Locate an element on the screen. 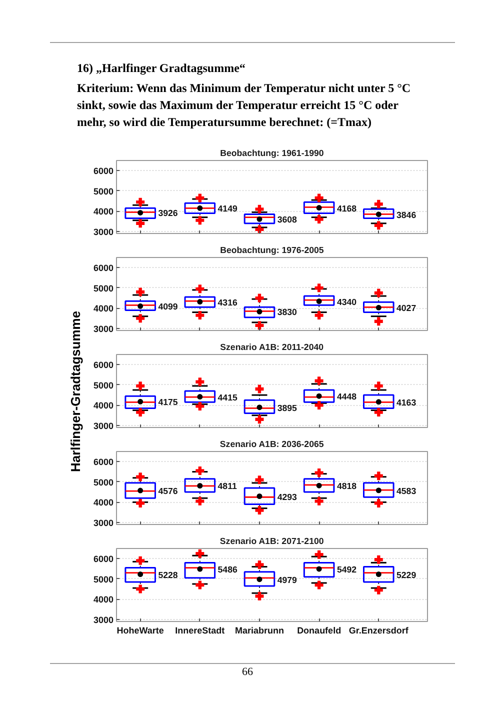 The height and width of the screenshot is (713, 504). y-axis-title: Harlfinger-Gradtagsumme is located at coordinates (75, 391).